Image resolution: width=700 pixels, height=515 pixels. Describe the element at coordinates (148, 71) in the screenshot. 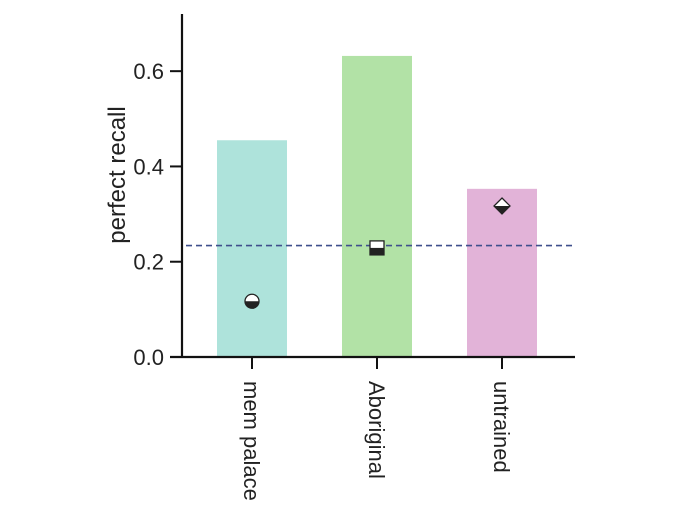

I see `y-tick-label: 0.6` at that location.